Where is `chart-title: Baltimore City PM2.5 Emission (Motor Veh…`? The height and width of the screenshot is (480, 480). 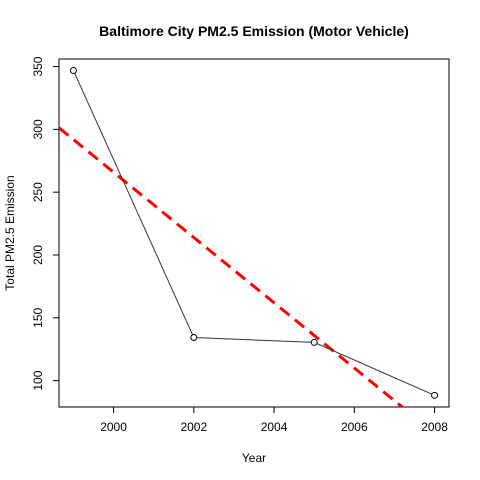
chart-title: Baltimore City PM2.5 Emission (Motor Veh… is located at coordinates (254, 31).